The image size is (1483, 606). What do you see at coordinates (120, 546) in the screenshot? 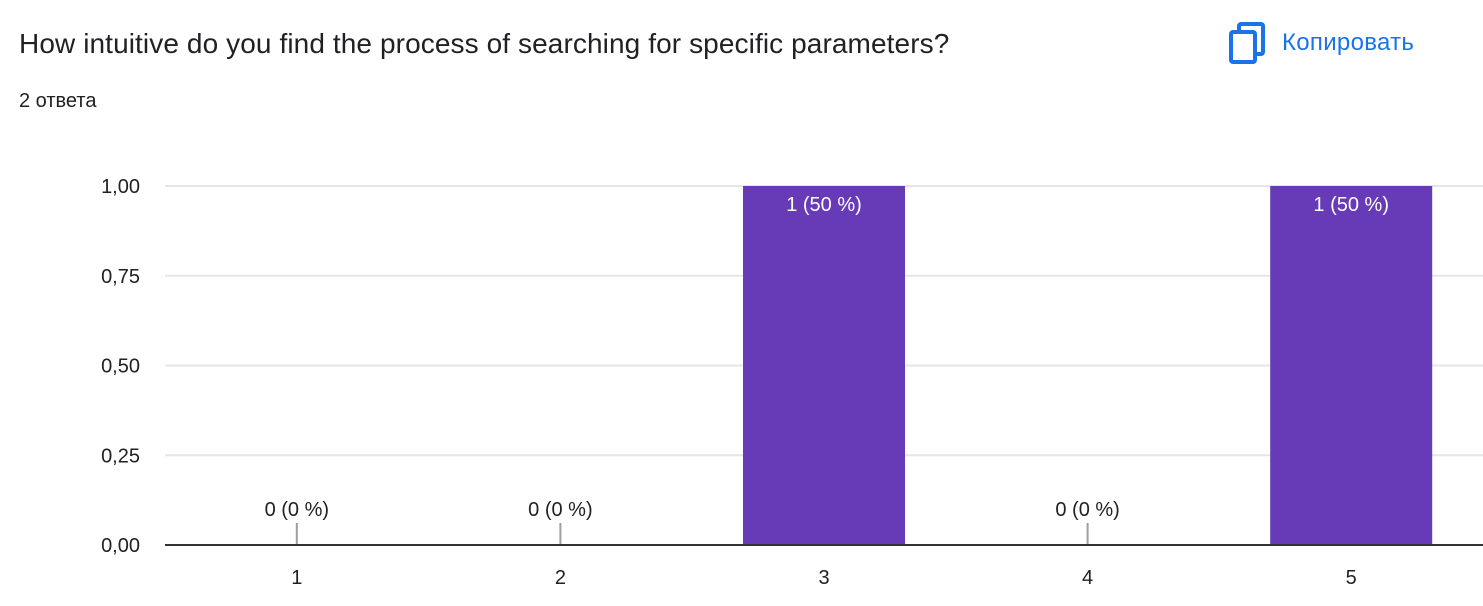
I see `y-tick-label: 0,00` at bounding box center [120, 546].